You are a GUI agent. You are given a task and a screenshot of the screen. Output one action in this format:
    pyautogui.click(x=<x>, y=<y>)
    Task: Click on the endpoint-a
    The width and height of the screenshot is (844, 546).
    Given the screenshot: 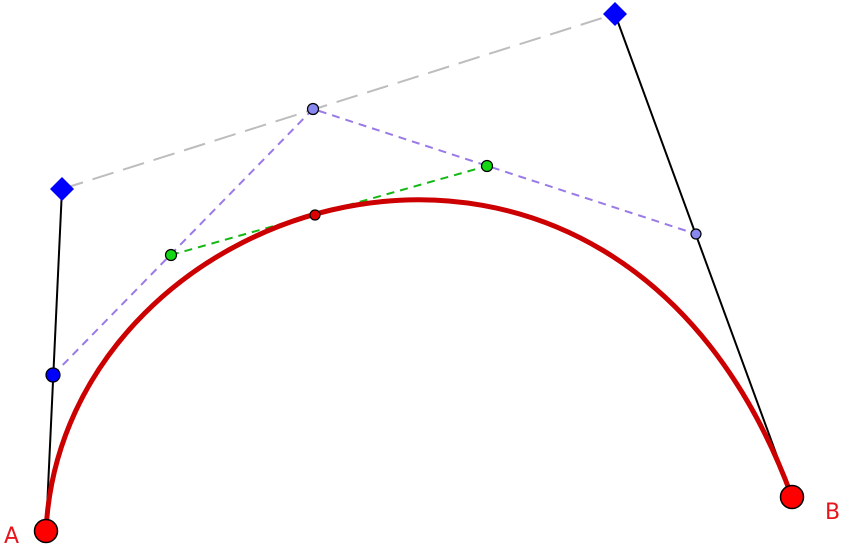 What is the action you would take?
    pyautogui.click(x=46, y=531)
    